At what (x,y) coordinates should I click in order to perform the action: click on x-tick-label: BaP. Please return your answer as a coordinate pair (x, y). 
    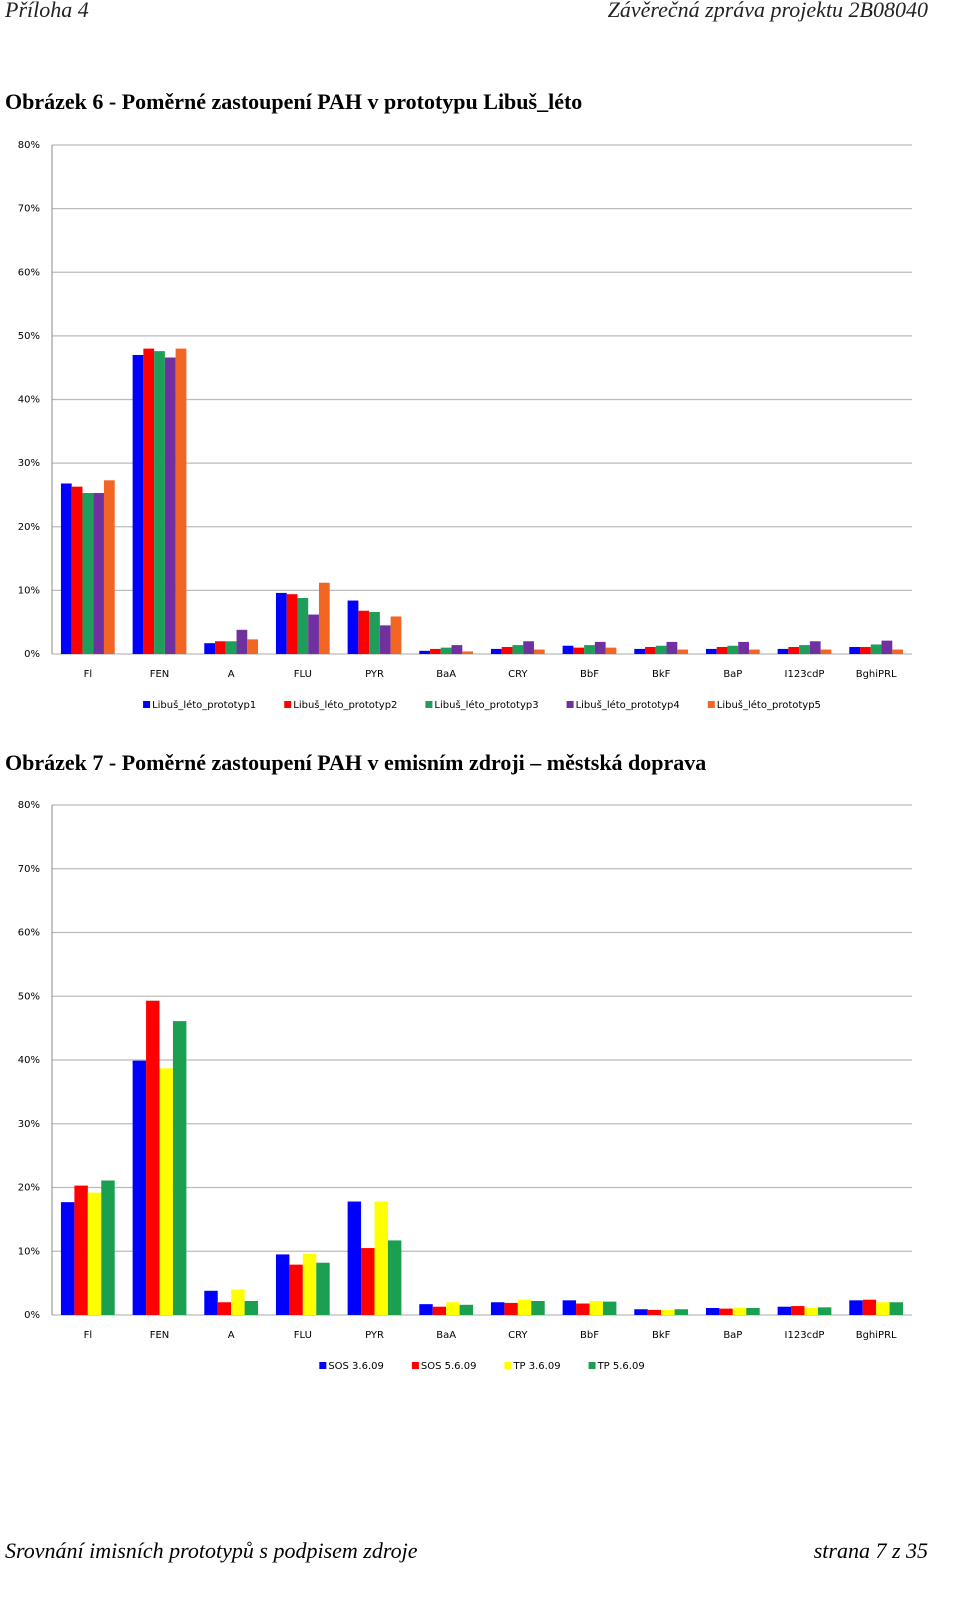
    Looking at the image, I should click on (732, 674).